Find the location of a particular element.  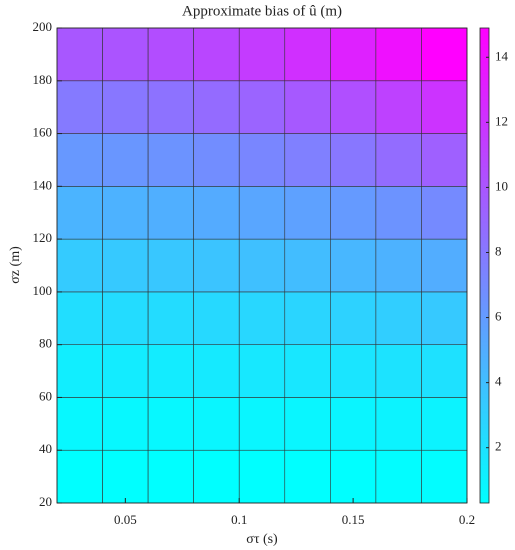

y-tick-label: 160 is located at coordinates (43, 132).